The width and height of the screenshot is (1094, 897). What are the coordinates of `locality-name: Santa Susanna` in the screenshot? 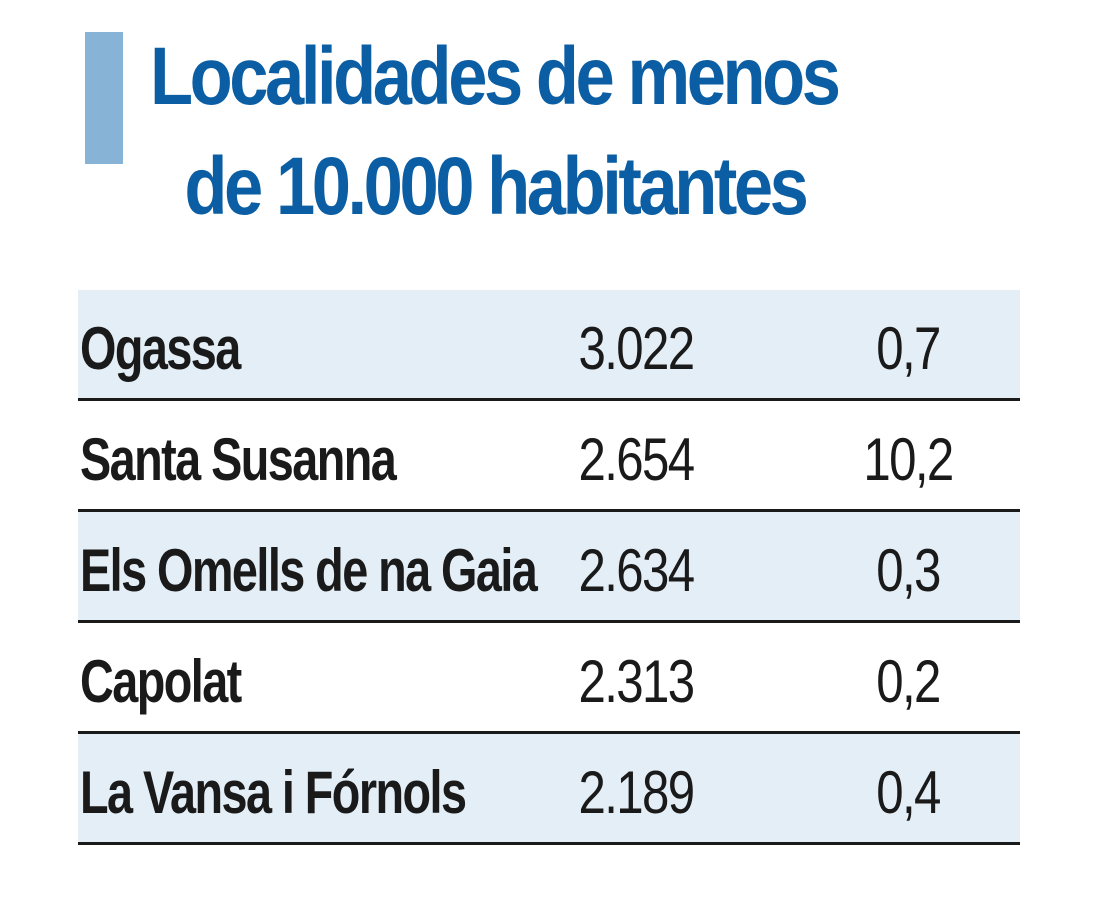 It's located at (238, 459).